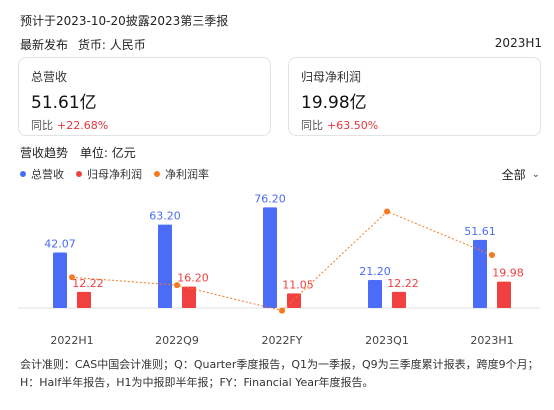 This screenshot has height=410, width=554. What do you see at coordinates (331, 77) in the screenshot?
I see `net-profit-card-label: 归母净利润` at bounding box center [331, 77].